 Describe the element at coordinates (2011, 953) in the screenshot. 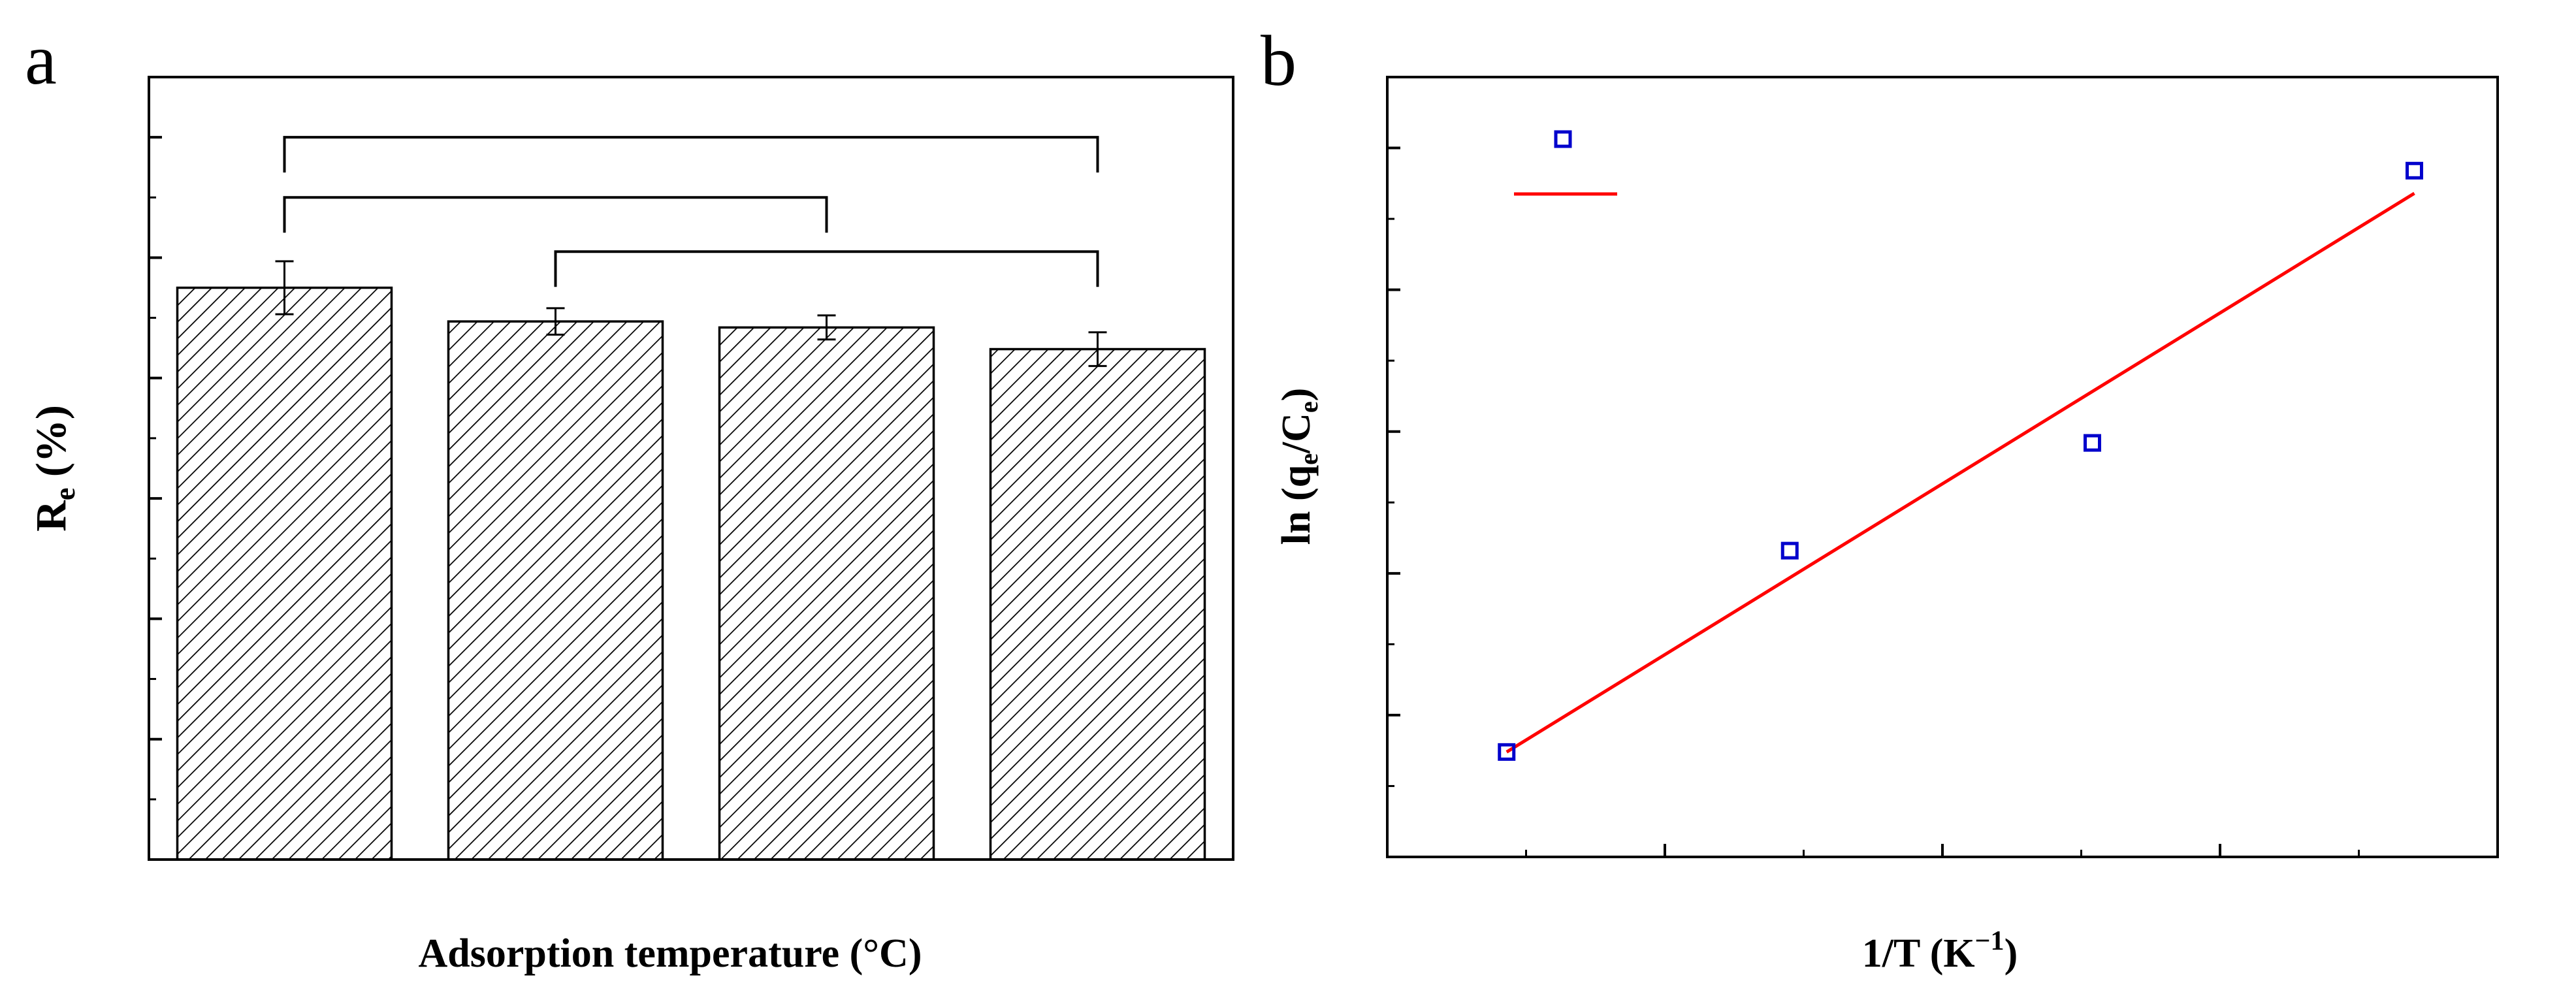

I see `x-title-close: )` at that location.